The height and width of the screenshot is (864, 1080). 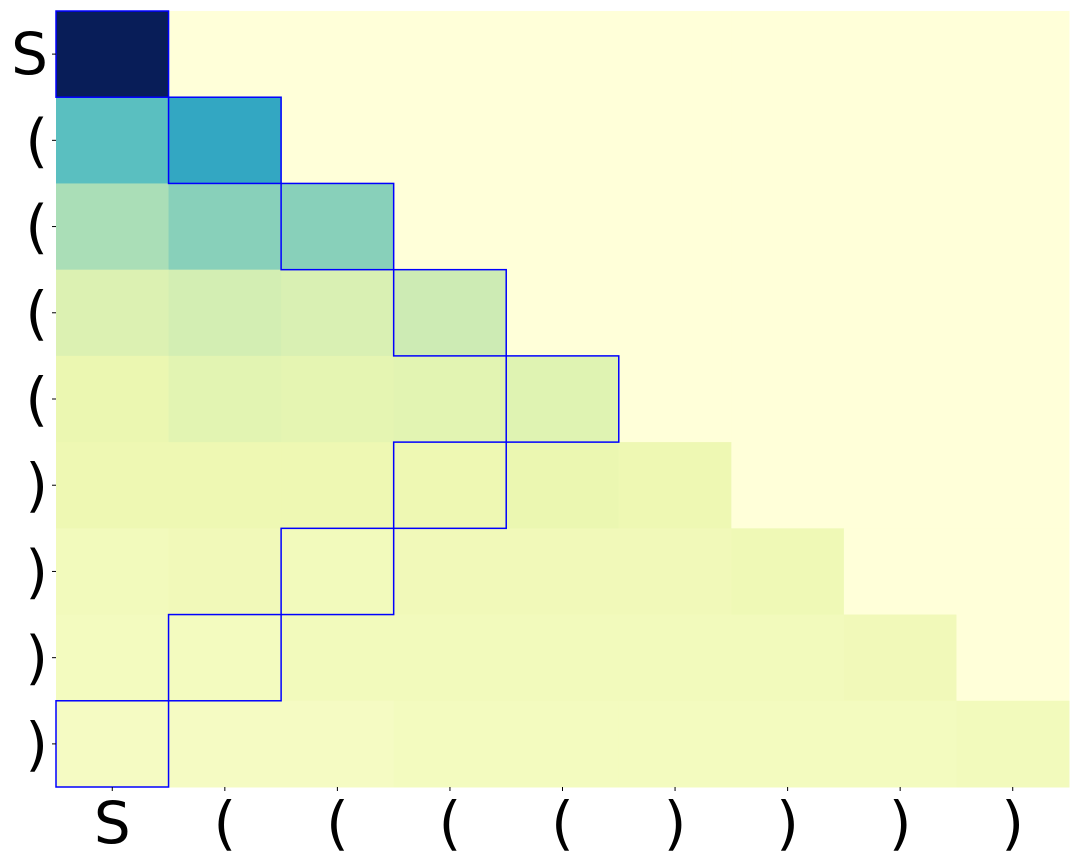 What do you see at coordinates (559, 822) in the screenshot?
I see `x-axis: S (((())))` at bounding box center [559, 822].